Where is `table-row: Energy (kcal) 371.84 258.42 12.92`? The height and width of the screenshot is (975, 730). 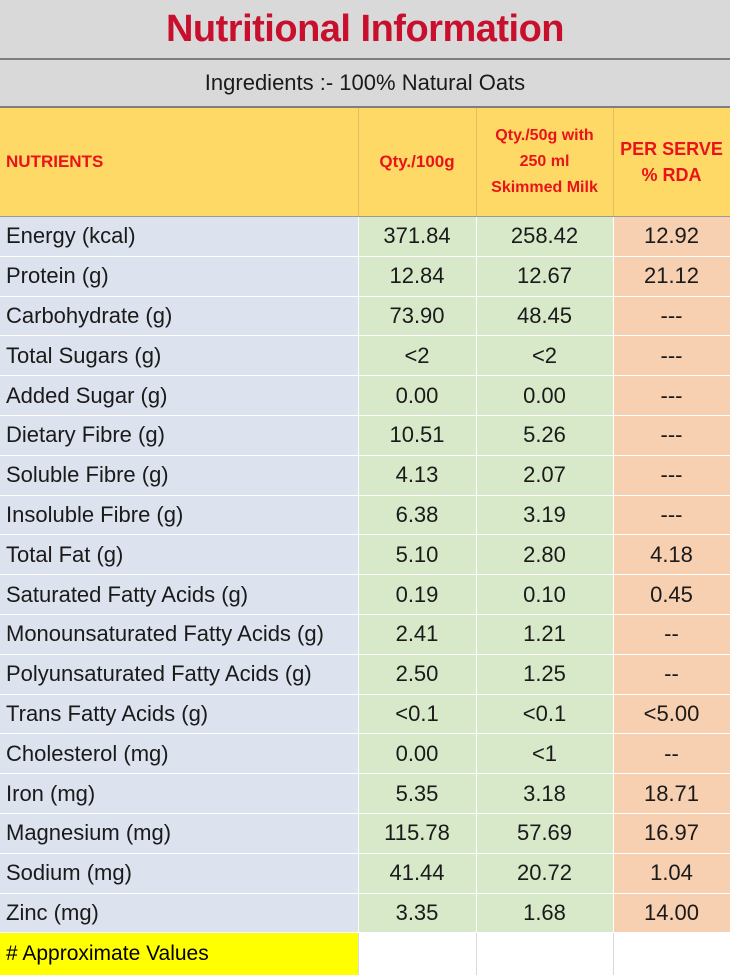
table-row: Energy (kcal) 371.84 258.42 12.92 is located at coordinates (365, 236).